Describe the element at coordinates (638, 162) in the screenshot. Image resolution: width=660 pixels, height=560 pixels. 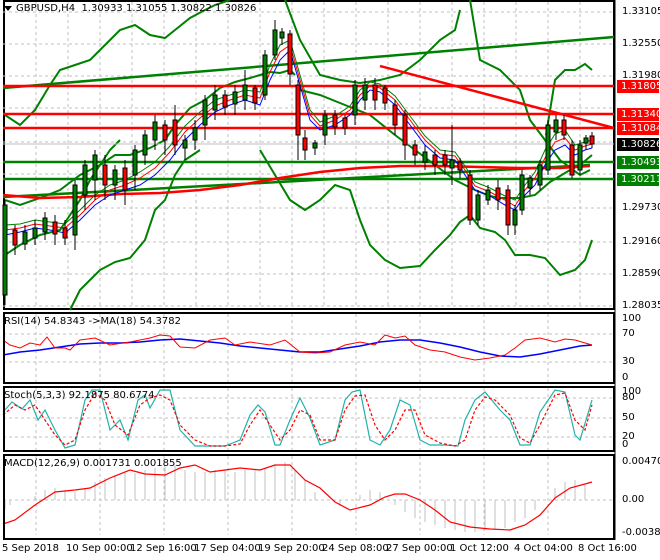
I see `price-tag-support: 1.30493` at that location.